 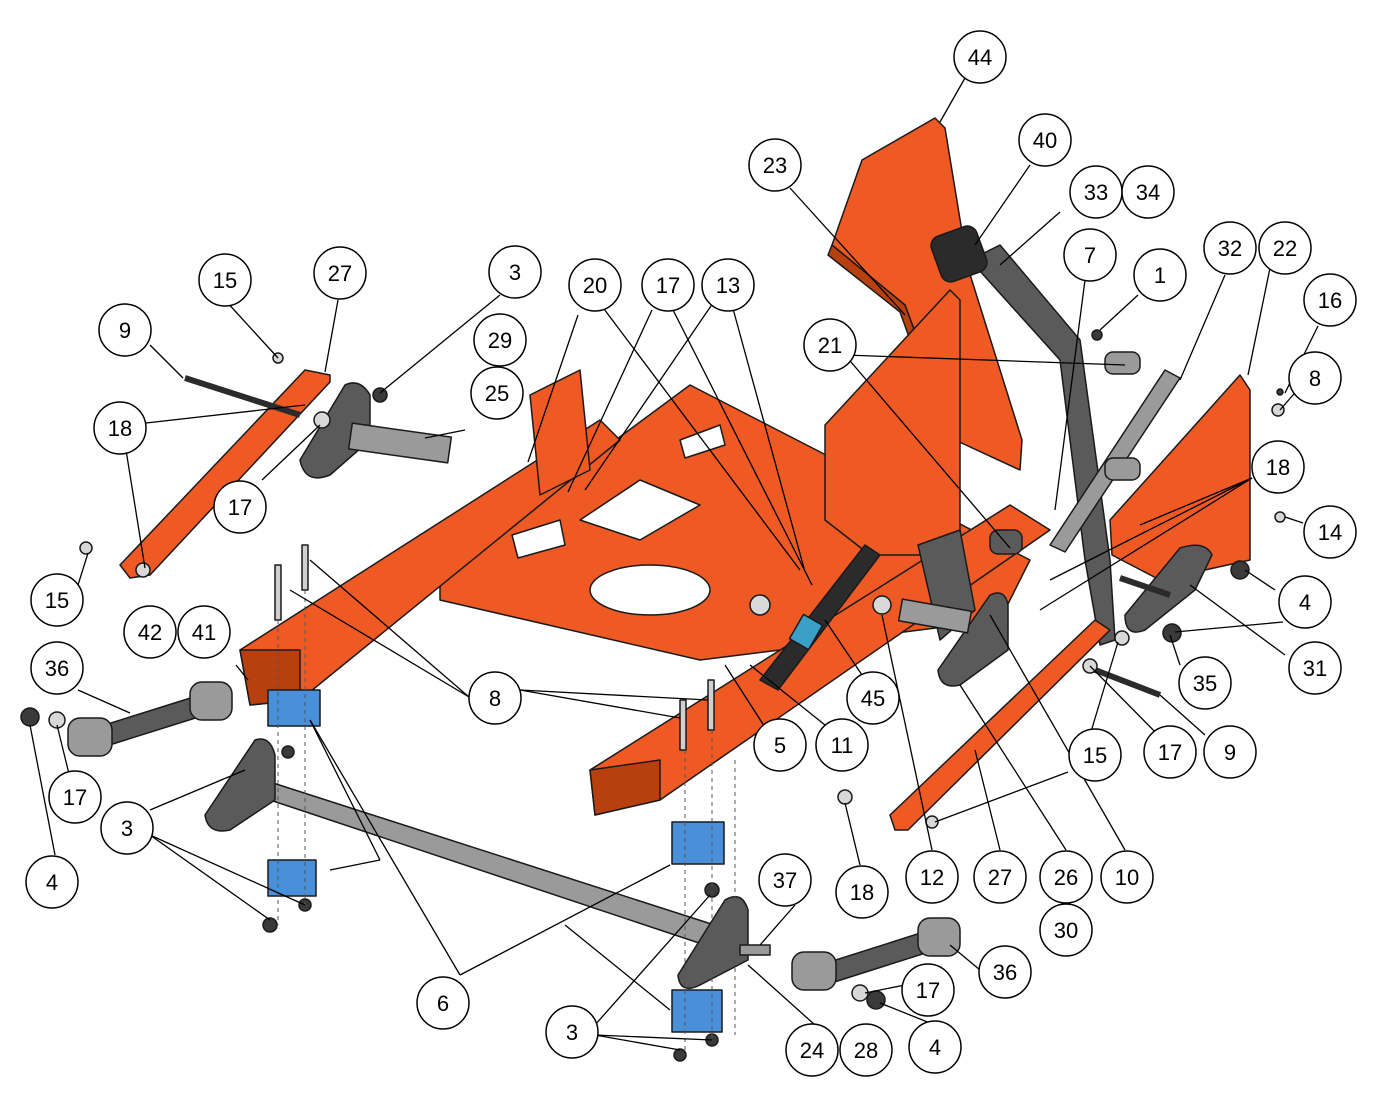 What do you see at coordinates (120, 428) in the screenshot?
I see `callout-18-left: 18` at bounding box center [120, 428].